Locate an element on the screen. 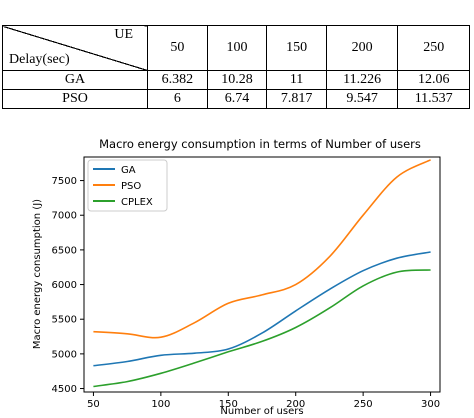 The height and width of the screenshot is (418, 474). y-tick-label: 4500 is located at coordinates (64, 389).